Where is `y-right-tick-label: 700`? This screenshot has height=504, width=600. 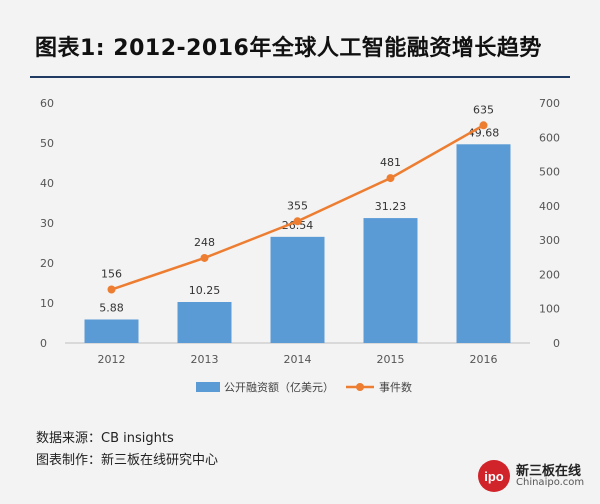
y-right-tick-label: 700 is located at coordinates (549, 103).